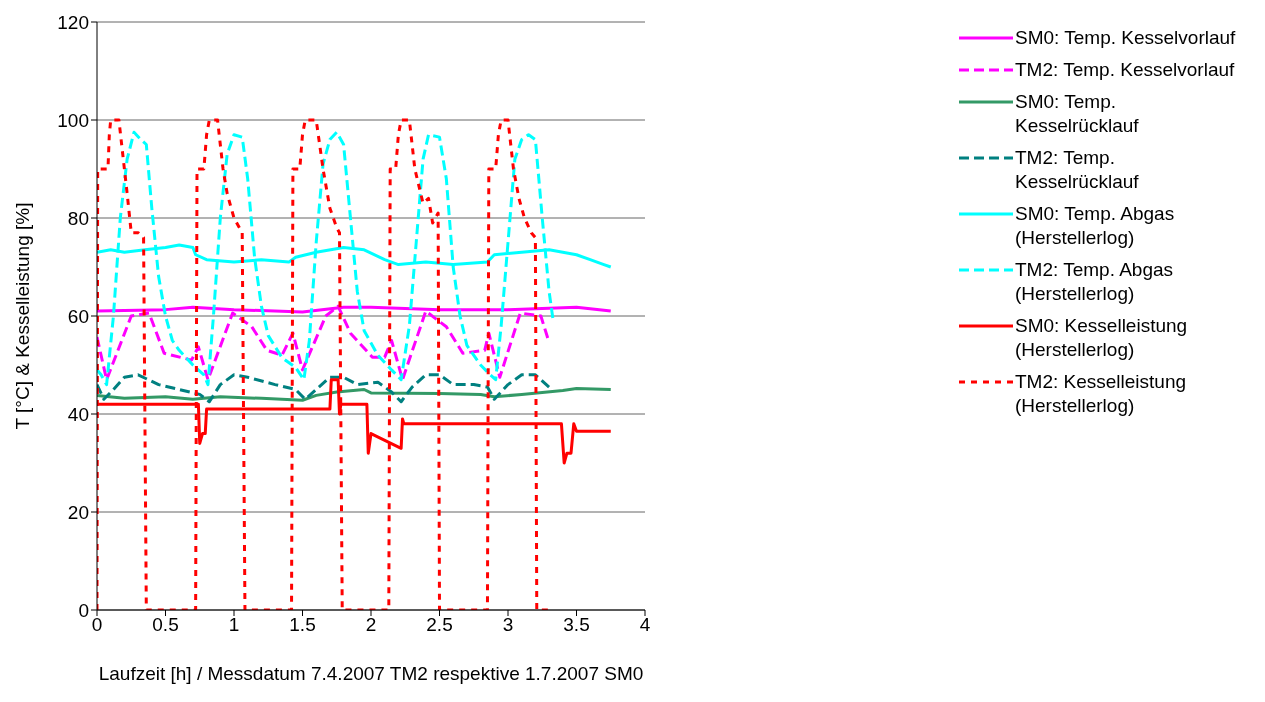 The width and height of the screenshot is (1265, 702). Describe the element at coordinates (1095, 282) in the screenshot. I see `legend-label: TM2: Temp. Abgas (Herstellerlog)` at that location.